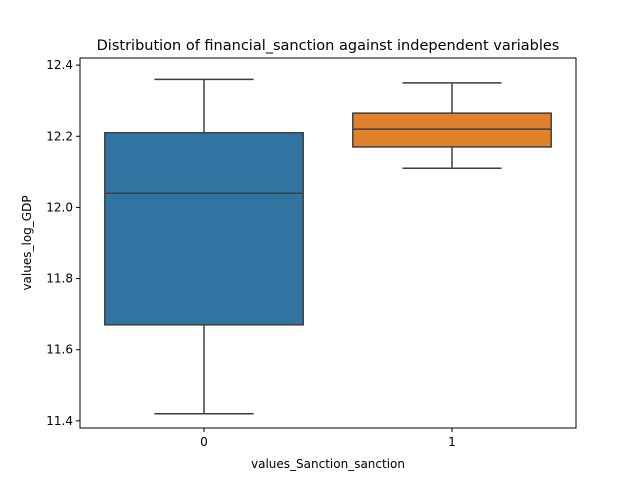 This screenshot has height=480, width=640. What do you see at coordinates (27, 242) in the screenshot?
I see `y-axis-title: values_log_GDP` at bounding box center [27, 242].